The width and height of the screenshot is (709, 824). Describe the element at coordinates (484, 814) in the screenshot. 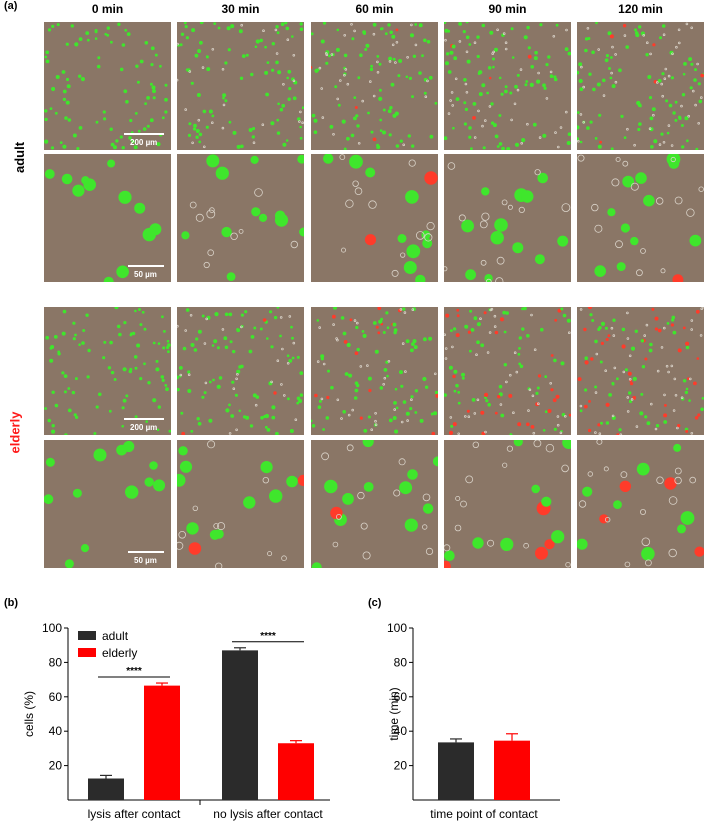

I see `x-category-label: time point of contact` at that location.